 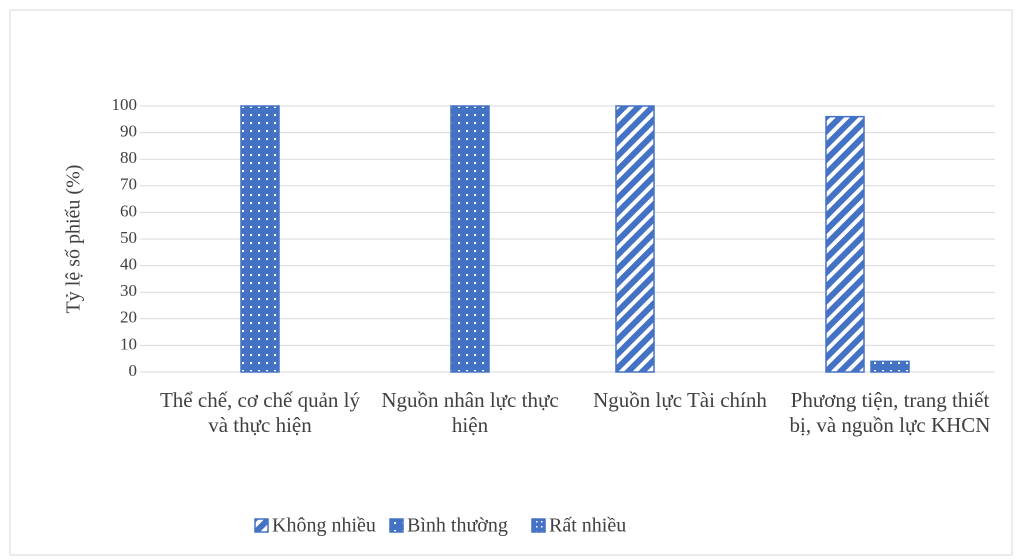 What do you see at coordinates (324, 526) in the screenshot?
I see `legend-label: Không nhiều` at bounding box center [324, 526].